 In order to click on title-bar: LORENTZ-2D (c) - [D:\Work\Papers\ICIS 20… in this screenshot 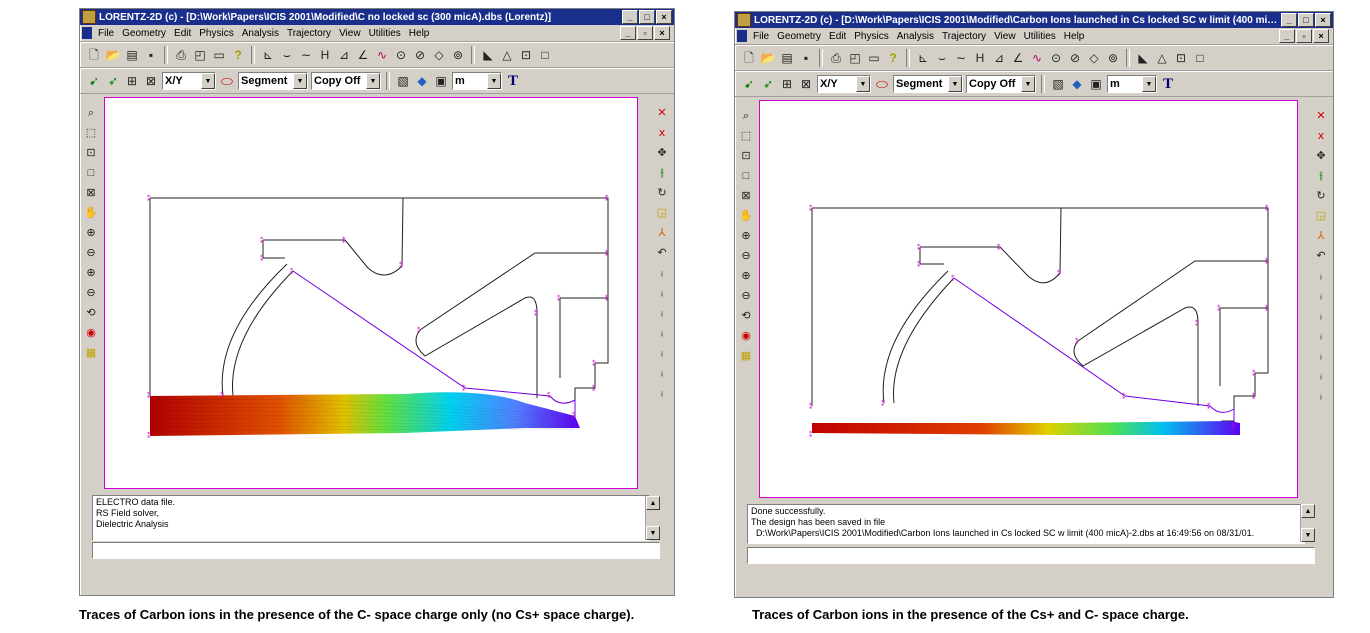, I will do `click(377, 17)`.